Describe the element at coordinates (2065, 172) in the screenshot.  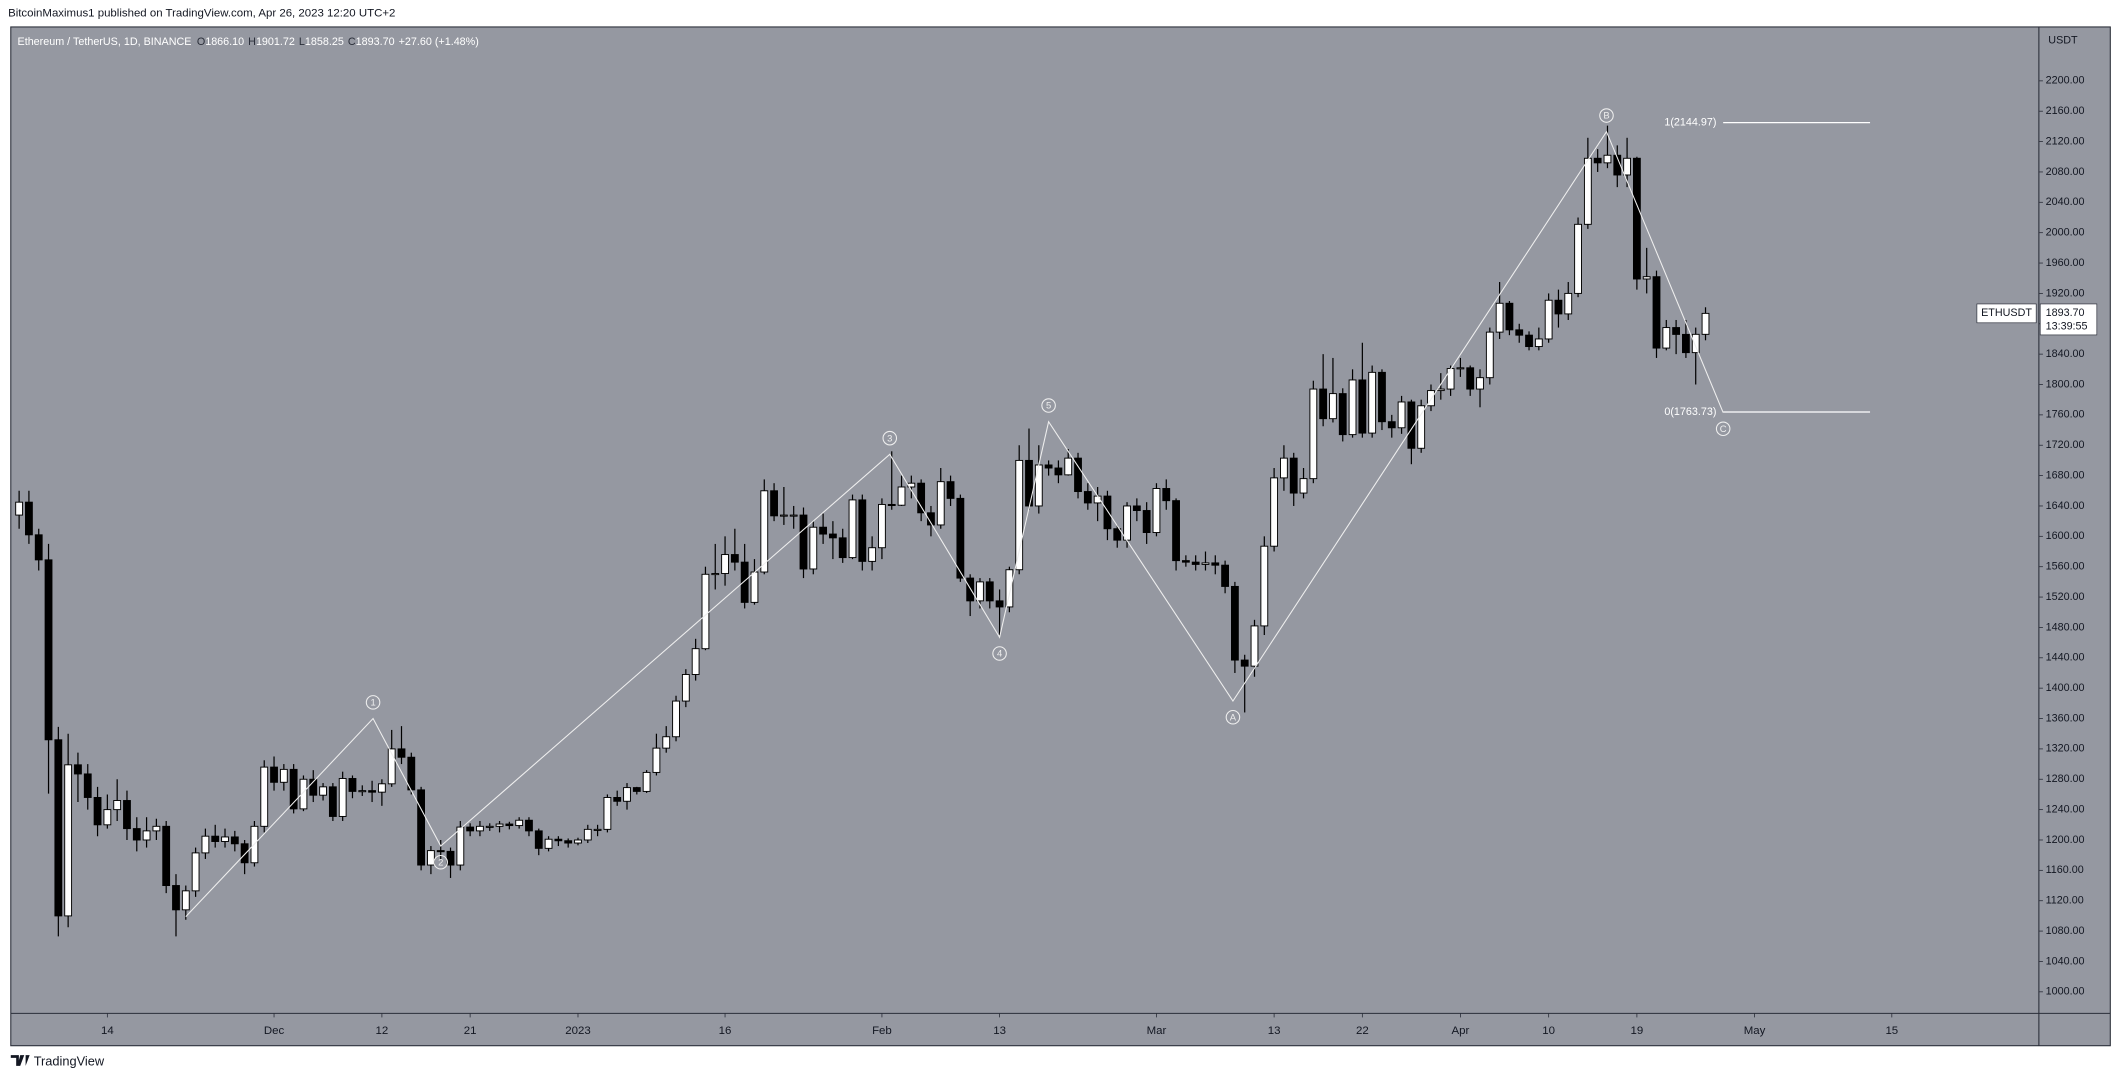
I see `y-tick-label: 2080.00` at that location.